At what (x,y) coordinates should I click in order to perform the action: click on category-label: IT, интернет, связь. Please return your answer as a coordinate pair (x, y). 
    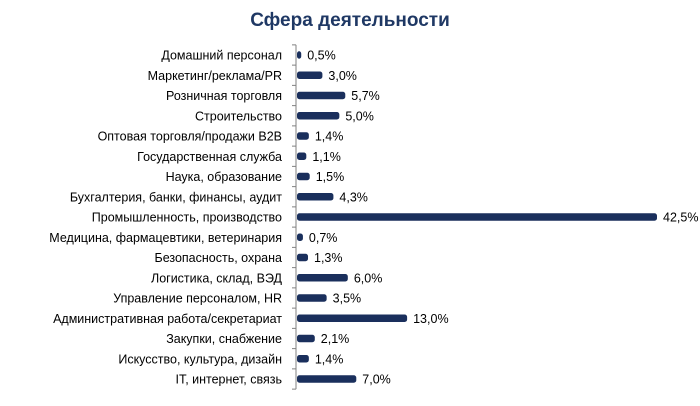
    Looking at the image, I should click on (228, 380).